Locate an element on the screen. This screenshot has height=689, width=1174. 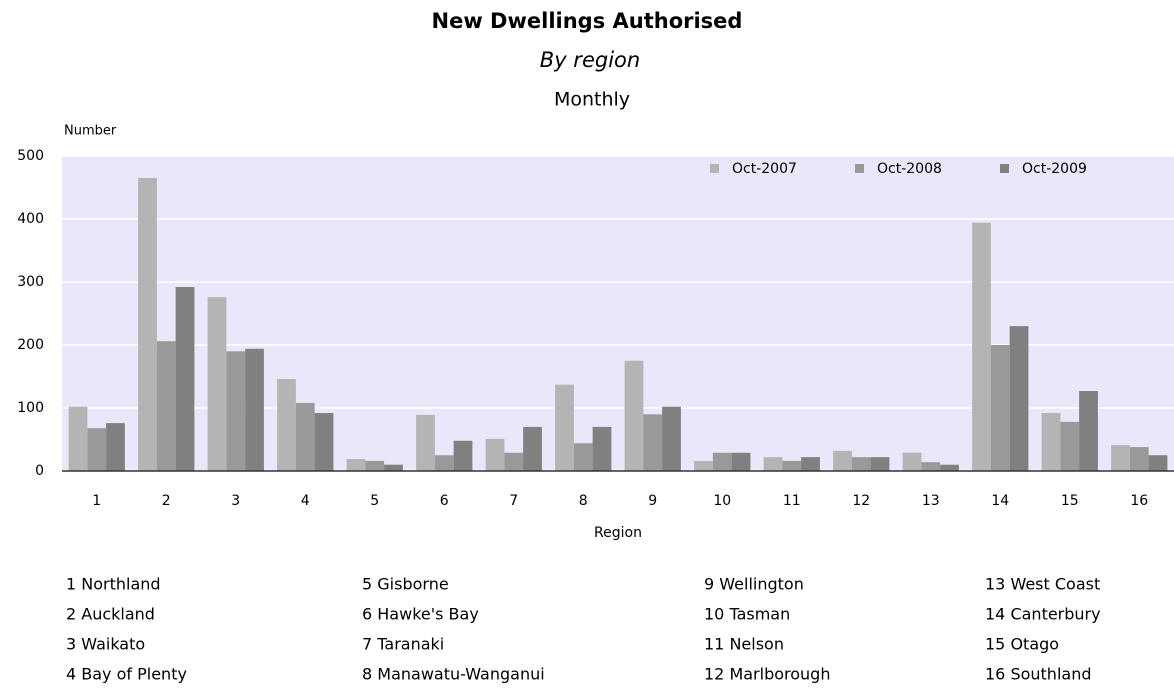
region-name: 8 Manawatu-Wanganui is located at coordinates (453, 674).